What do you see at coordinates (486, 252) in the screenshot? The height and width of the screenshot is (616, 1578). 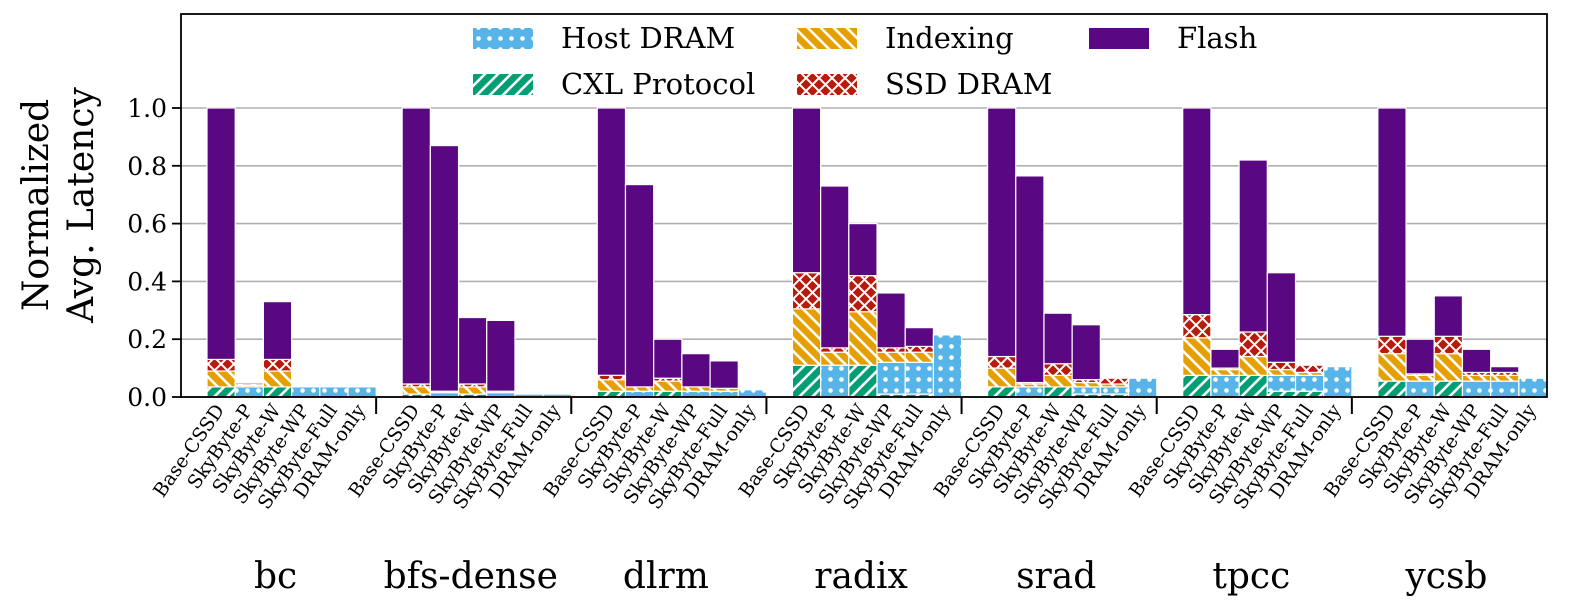 I see `bar-group-bfs-dense` at bounding box center [486, 252].